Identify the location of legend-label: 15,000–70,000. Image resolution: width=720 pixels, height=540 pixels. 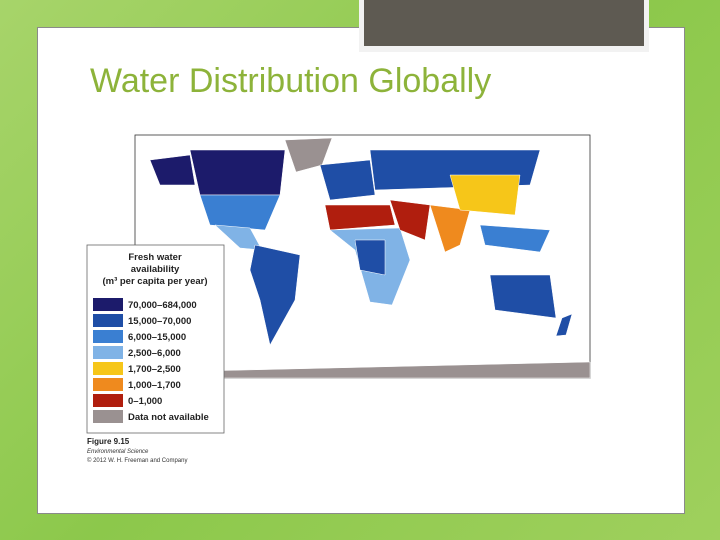
(159, 321).